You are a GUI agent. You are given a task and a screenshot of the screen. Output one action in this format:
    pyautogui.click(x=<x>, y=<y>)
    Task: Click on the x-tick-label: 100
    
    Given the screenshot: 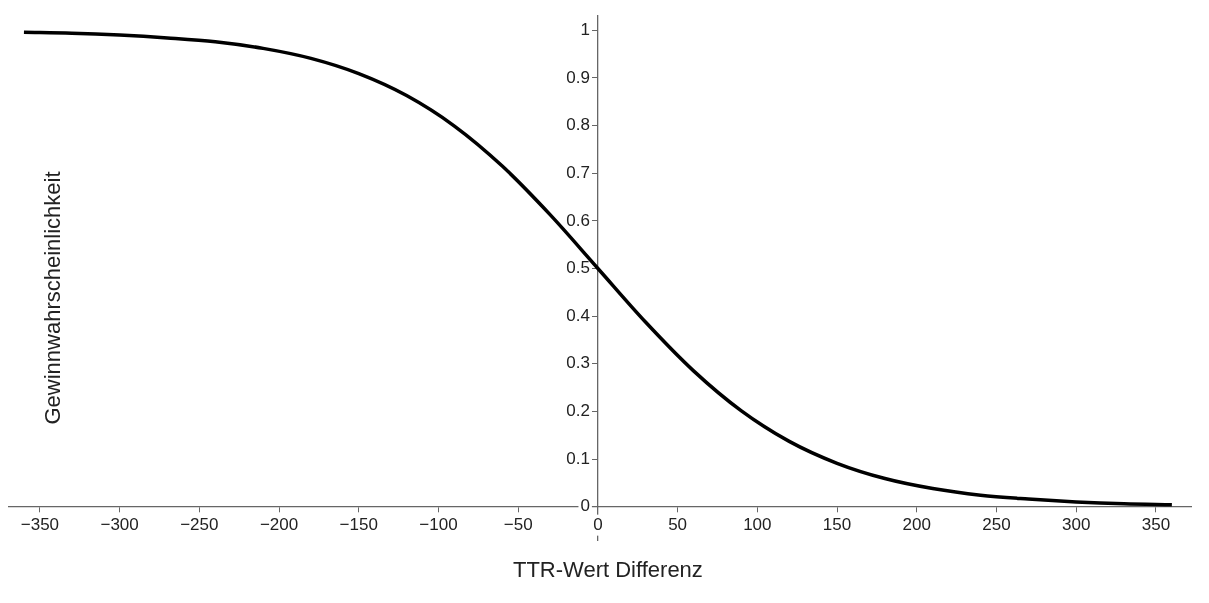 What is the action you would take?
    pyautogui.click(x=757, y=524)
    